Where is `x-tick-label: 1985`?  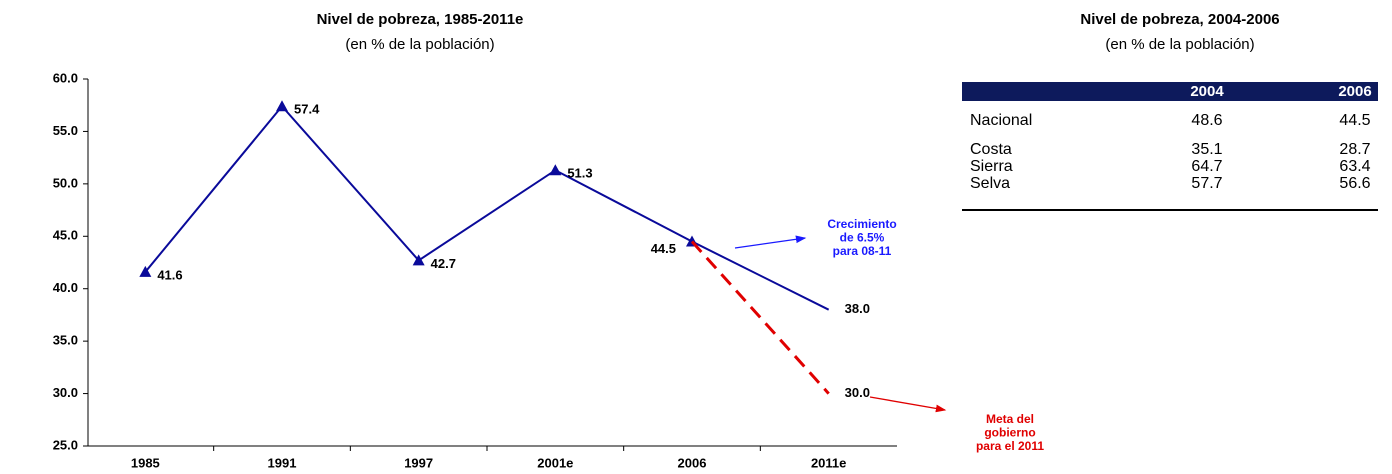
x-tick-label: 1985 is located at coordinates (145, 462).